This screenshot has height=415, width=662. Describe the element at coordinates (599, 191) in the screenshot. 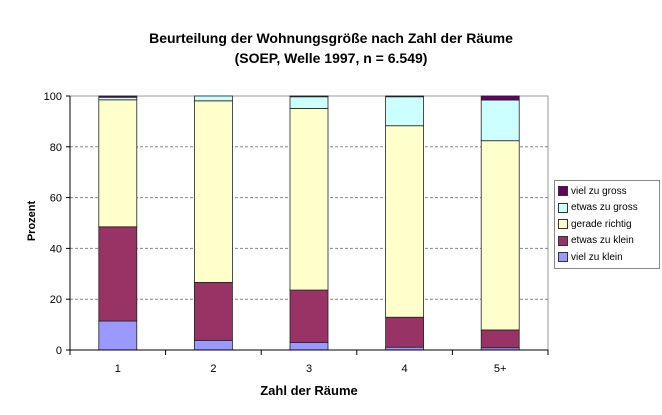

I see `legend-label: viel zu gross` at that location.